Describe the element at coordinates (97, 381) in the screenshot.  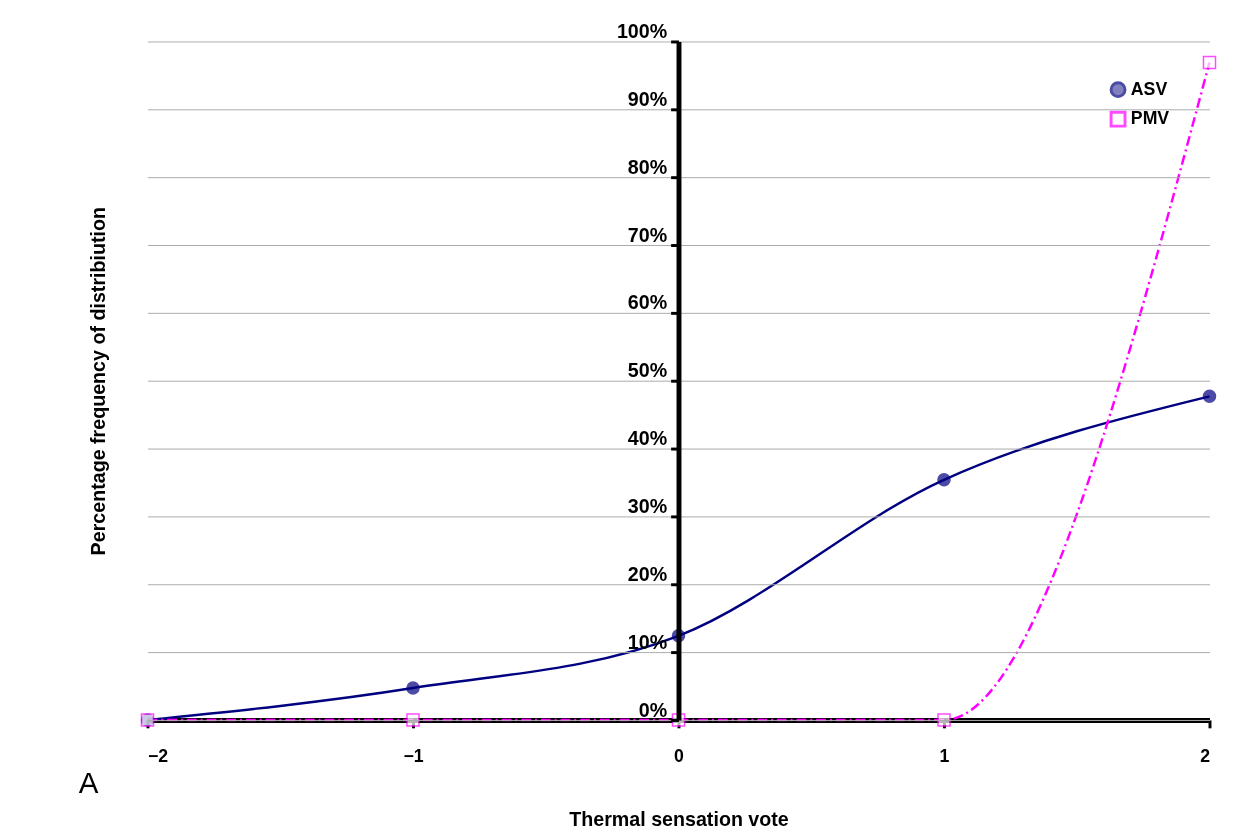
I see `y-axis-title: Percentage frequency of distribiution` at that location.